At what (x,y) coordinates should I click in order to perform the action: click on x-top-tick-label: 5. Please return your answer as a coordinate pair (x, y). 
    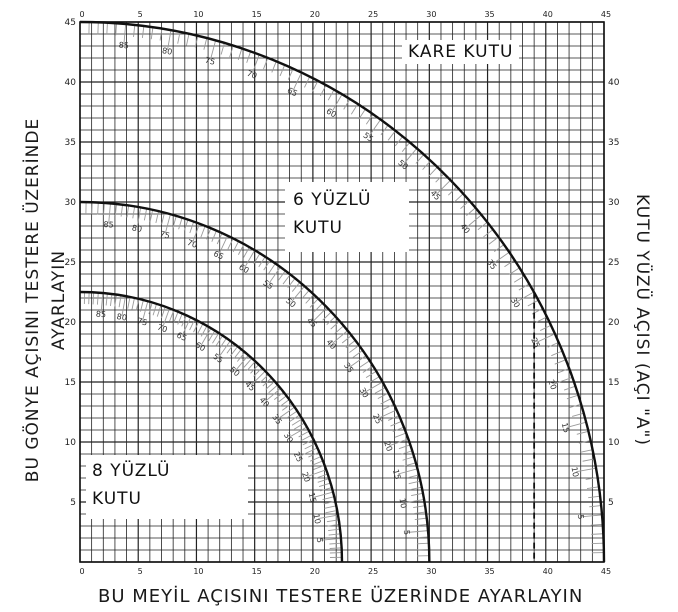
    Looking at the image, I should click on (140, 14).